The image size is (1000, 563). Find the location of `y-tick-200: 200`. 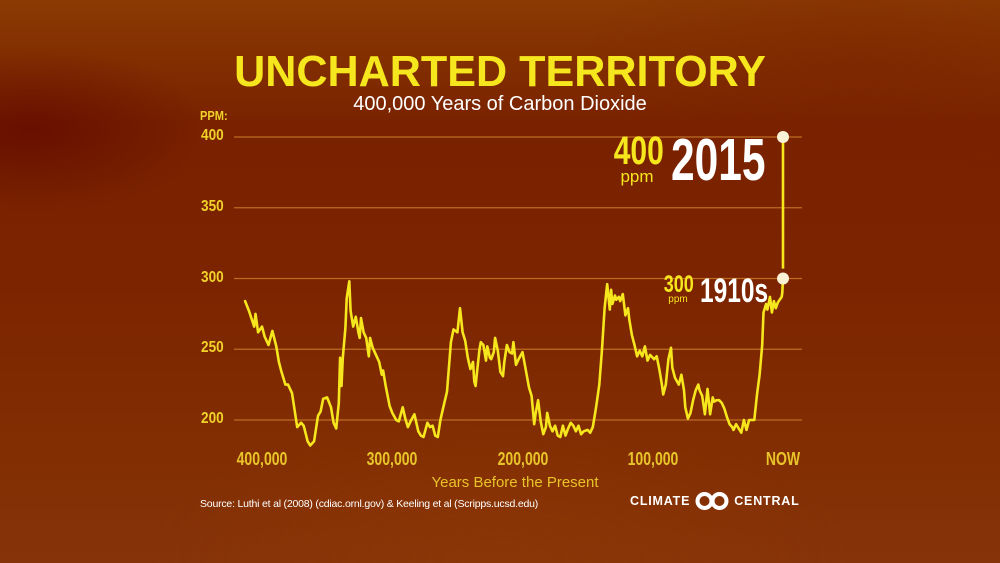

y-tick-200: 200 is located at coordinates (212, 418).